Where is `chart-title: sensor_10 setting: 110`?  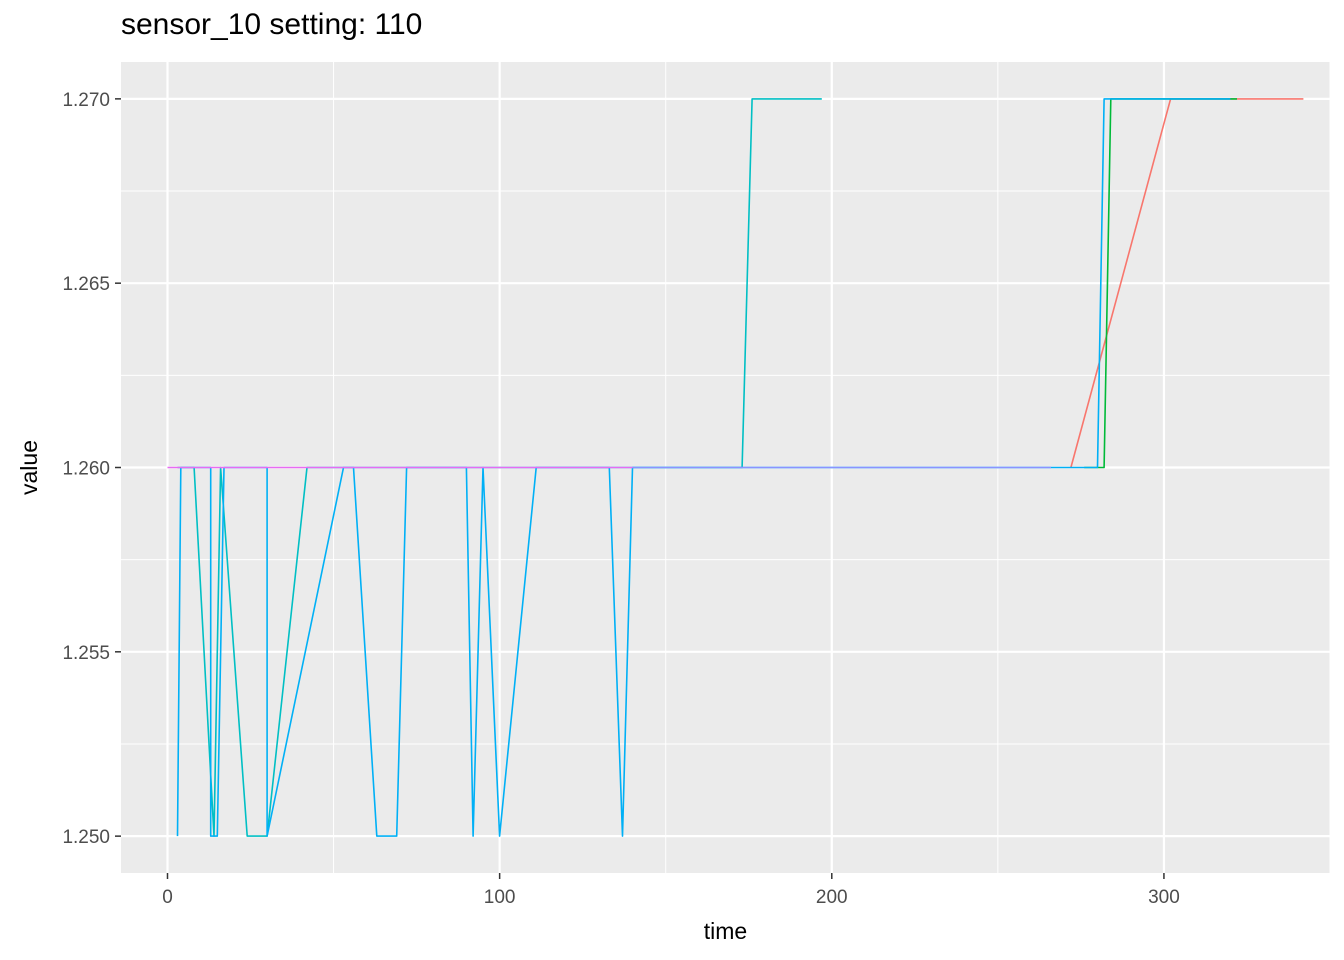 chart-title: sensor_10 setting: 110 is located at coordinates (272, 24).